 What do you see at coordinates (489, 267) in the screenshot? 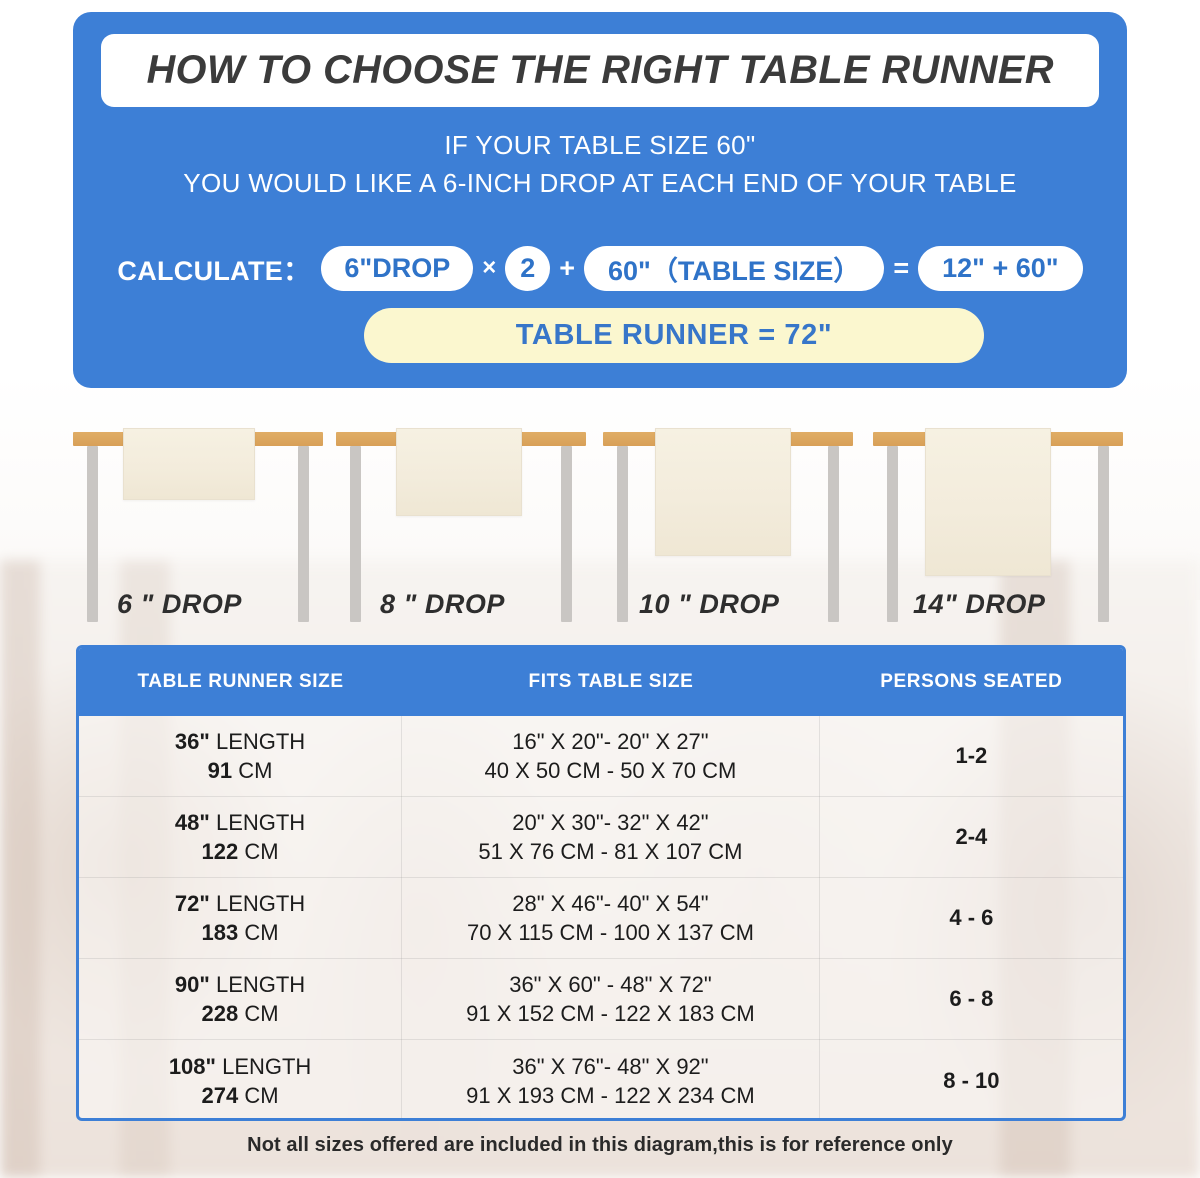
I see `multiply-operator: ×` at bounding box center [489, 267].